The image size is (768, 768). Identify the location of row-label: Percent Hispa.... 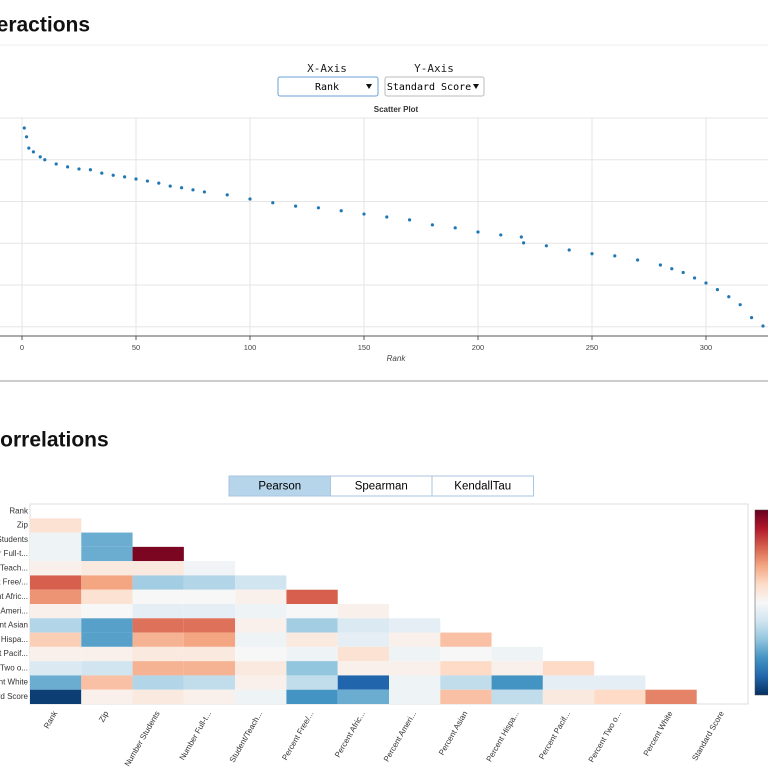
(14, 639).